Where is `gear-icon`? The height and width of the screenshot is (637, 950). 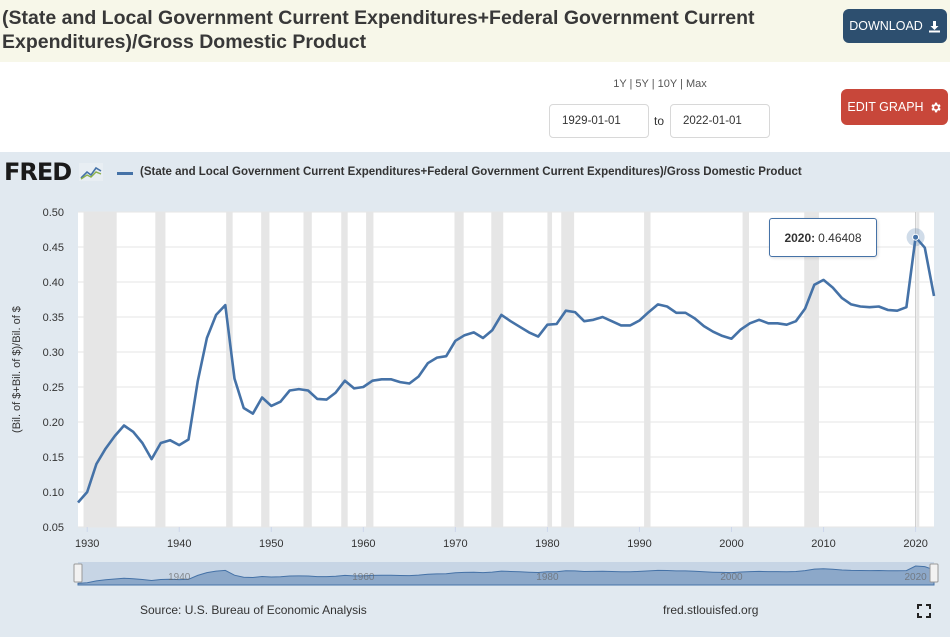 gear-icon is located at coordinates (935, 107).